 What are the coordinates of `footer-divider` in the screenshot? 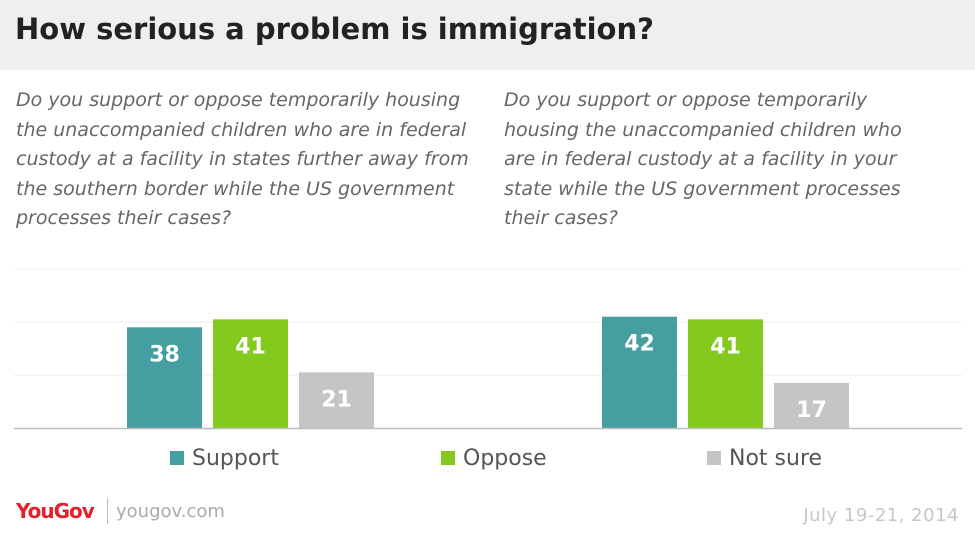 It's located at (107, 511).